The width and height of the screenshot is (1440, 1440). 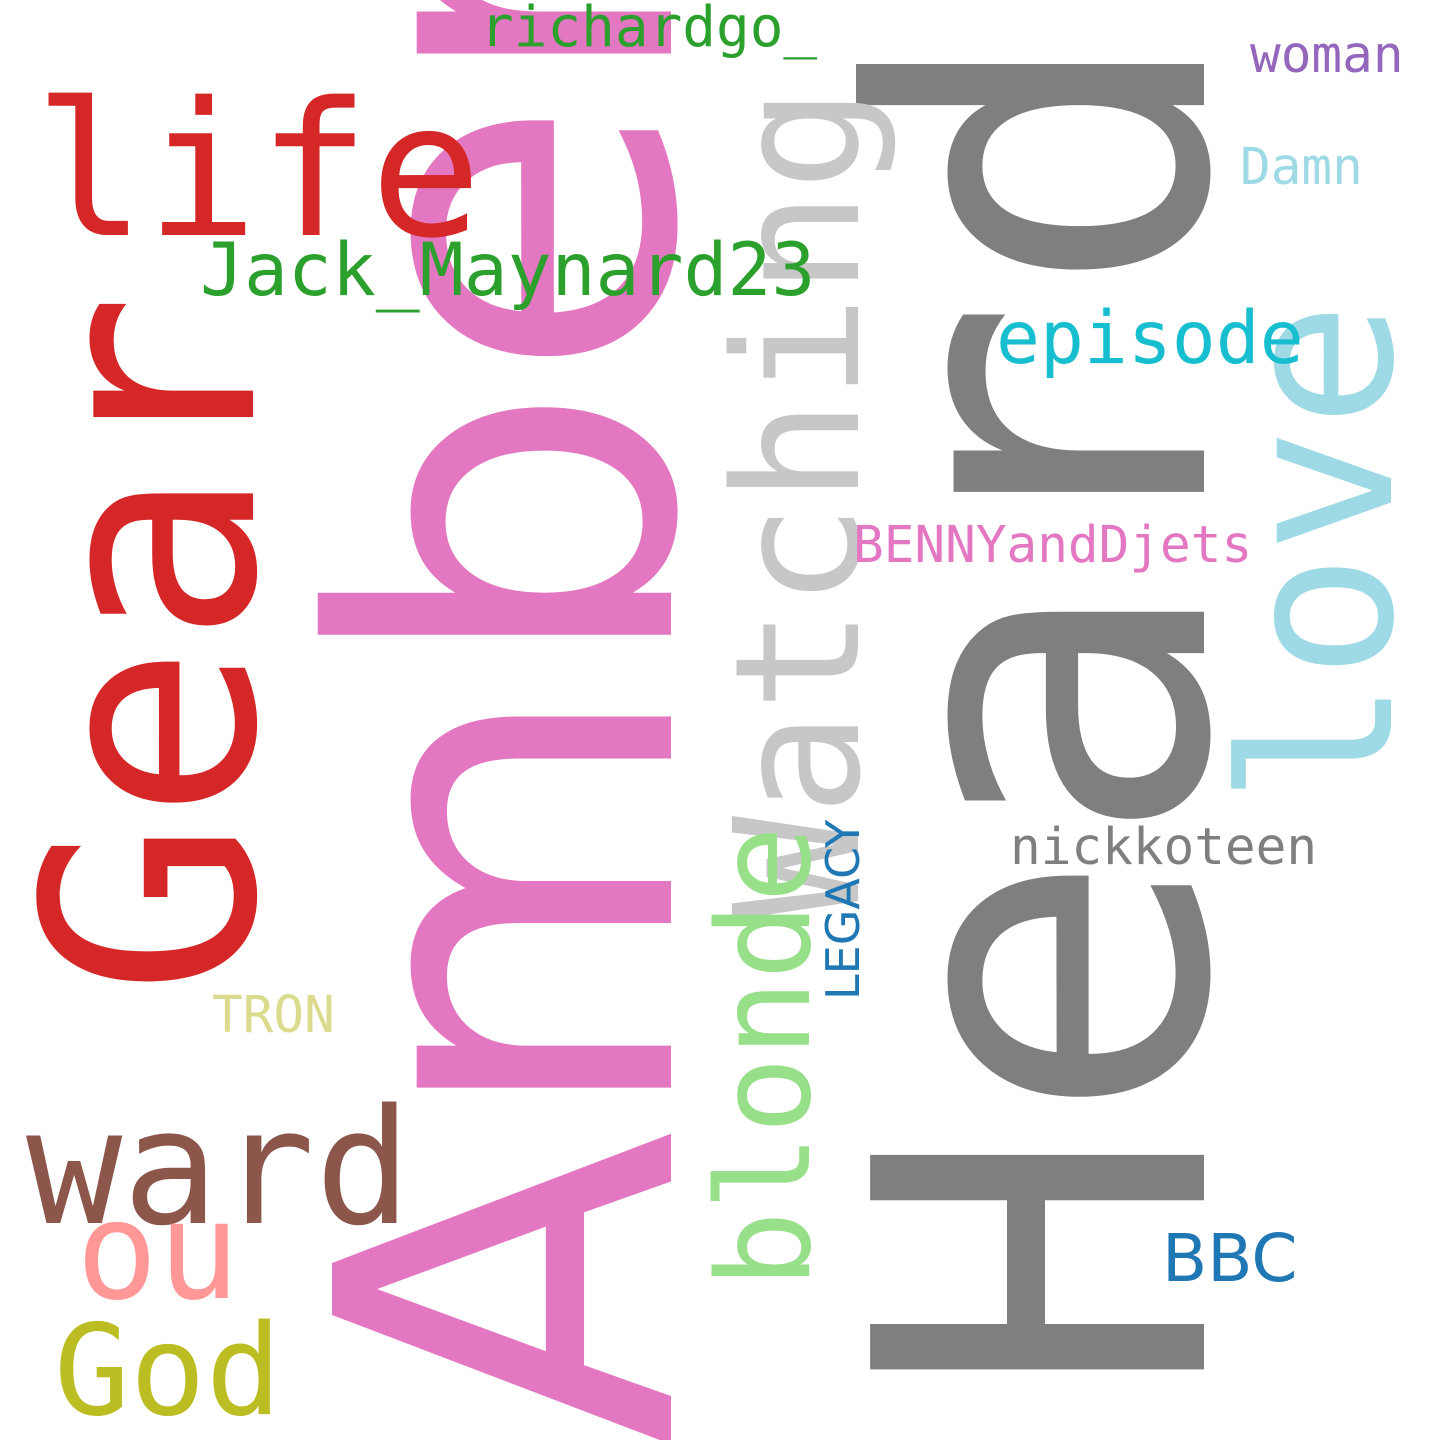 I want to click on word-legacy: LEGACY, so click(x=843, y=909).